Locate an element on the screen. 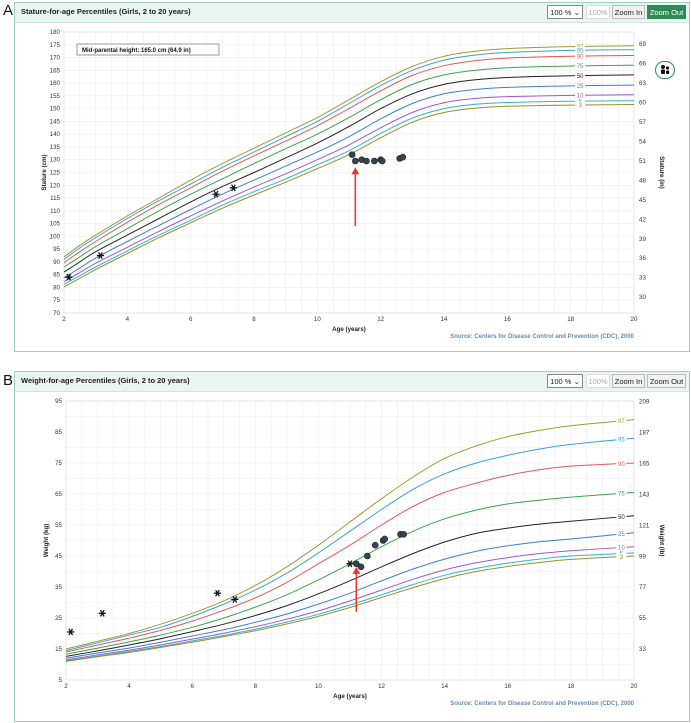  x-tick-label: 14 is located at coordinates (444, 686).